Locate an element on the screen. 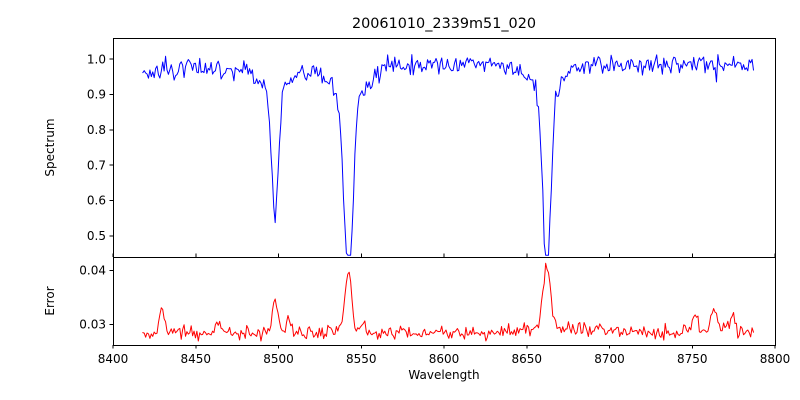 The width and height of the screenshot is (800, 400). x-tick-label: 8650 is located at coordinates (526, 359).